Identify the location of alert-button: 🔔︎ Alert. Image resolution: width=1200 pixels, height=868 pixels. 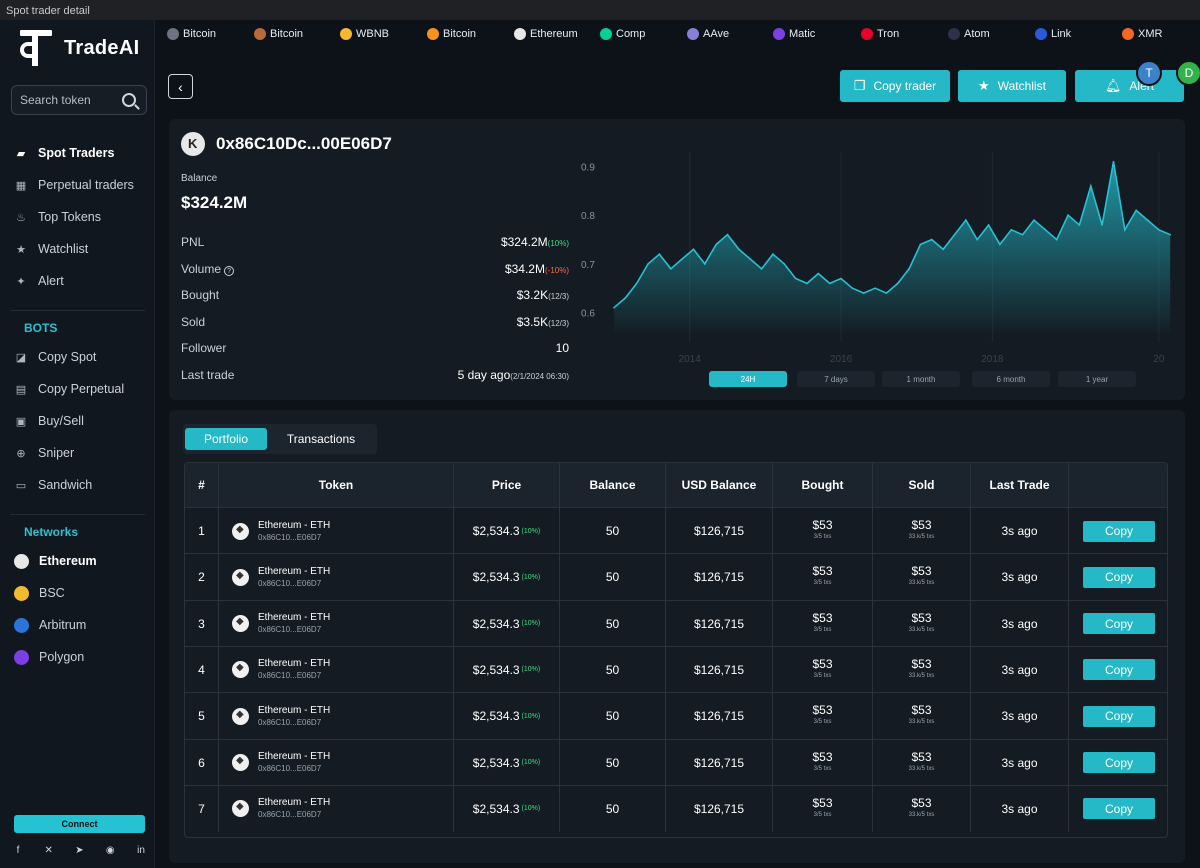
(1129, 86).